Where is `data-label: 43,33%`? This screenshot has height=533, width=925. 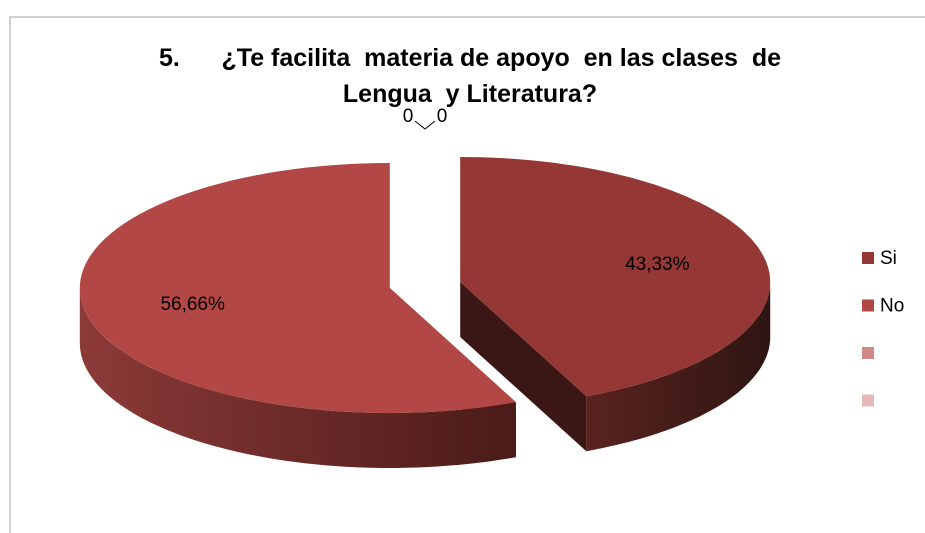
data-label: 43,33% is located at coordinates (657, 264).